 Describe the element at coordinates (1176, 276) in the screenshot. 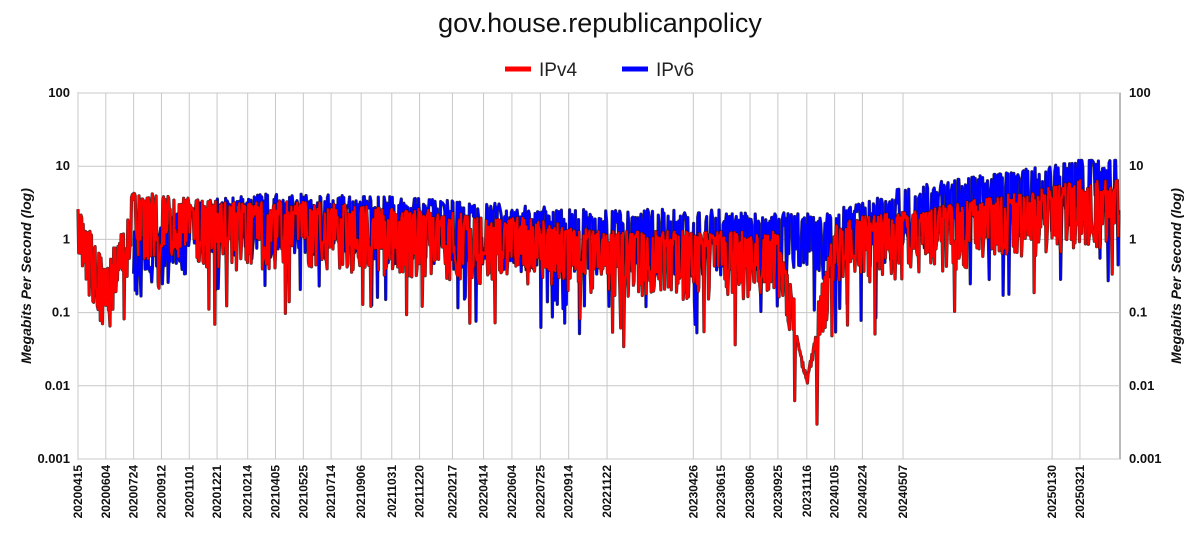

I see `y-axis-label-right: Megabits Per Second (log)` at that location.